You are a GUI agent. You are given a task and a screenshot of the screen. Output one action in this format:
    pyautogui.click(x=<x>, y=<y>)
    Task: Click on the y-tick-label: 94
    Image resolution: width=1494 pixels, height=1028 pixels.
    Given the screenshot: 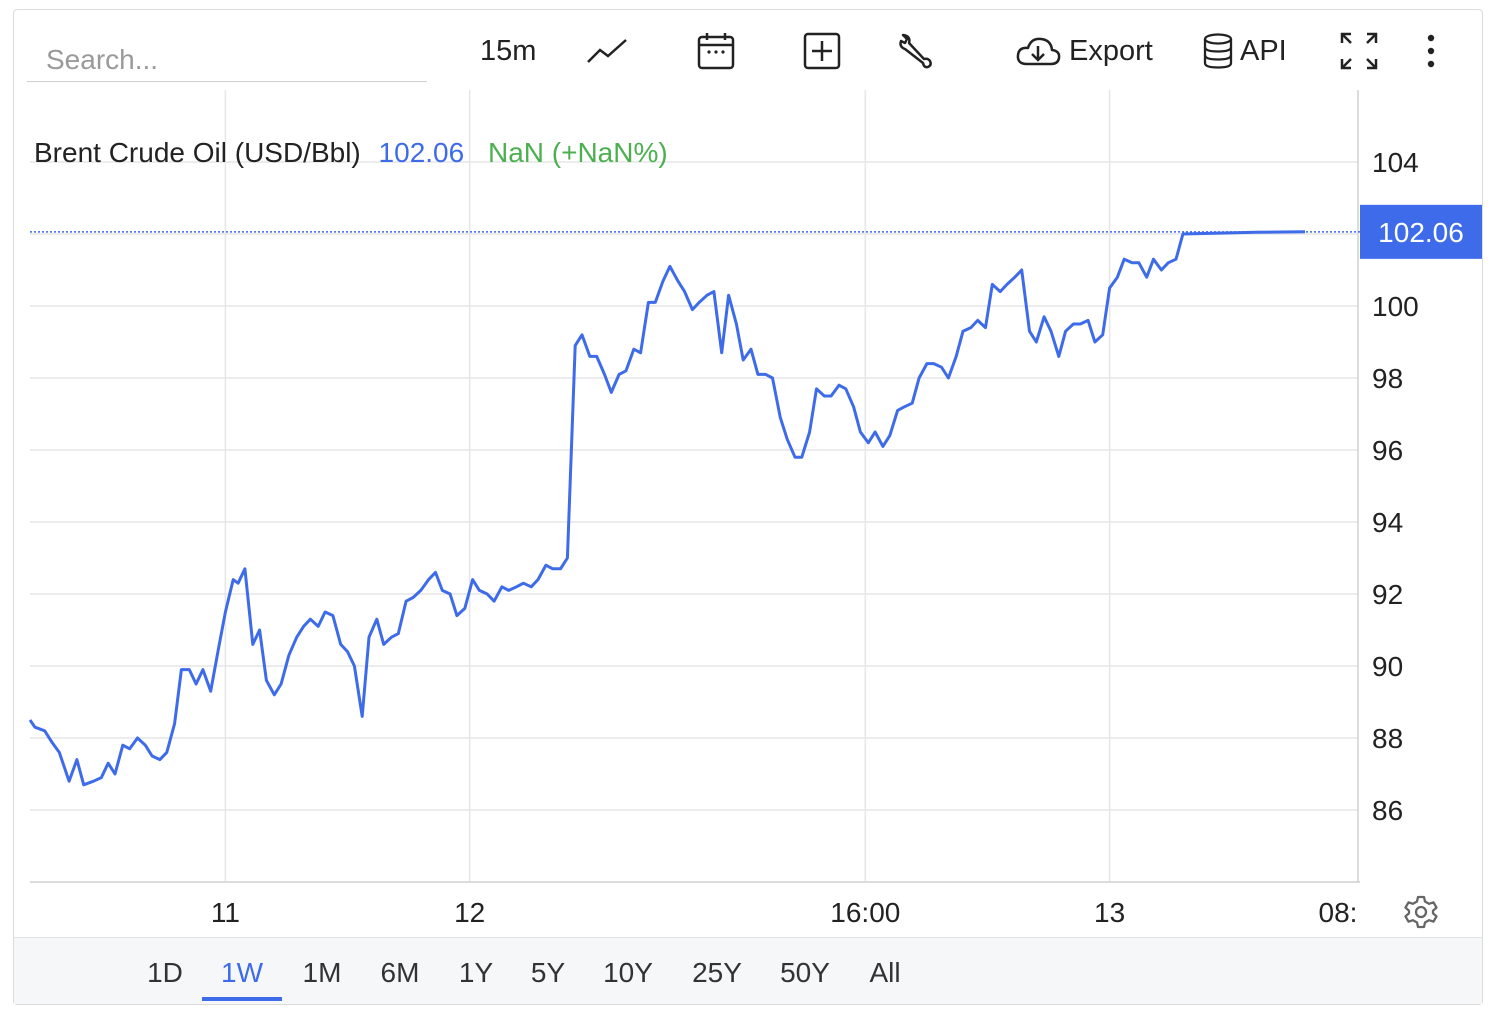 What is the action you would take?
    pyautogui.click(x=1387, y=522)
    